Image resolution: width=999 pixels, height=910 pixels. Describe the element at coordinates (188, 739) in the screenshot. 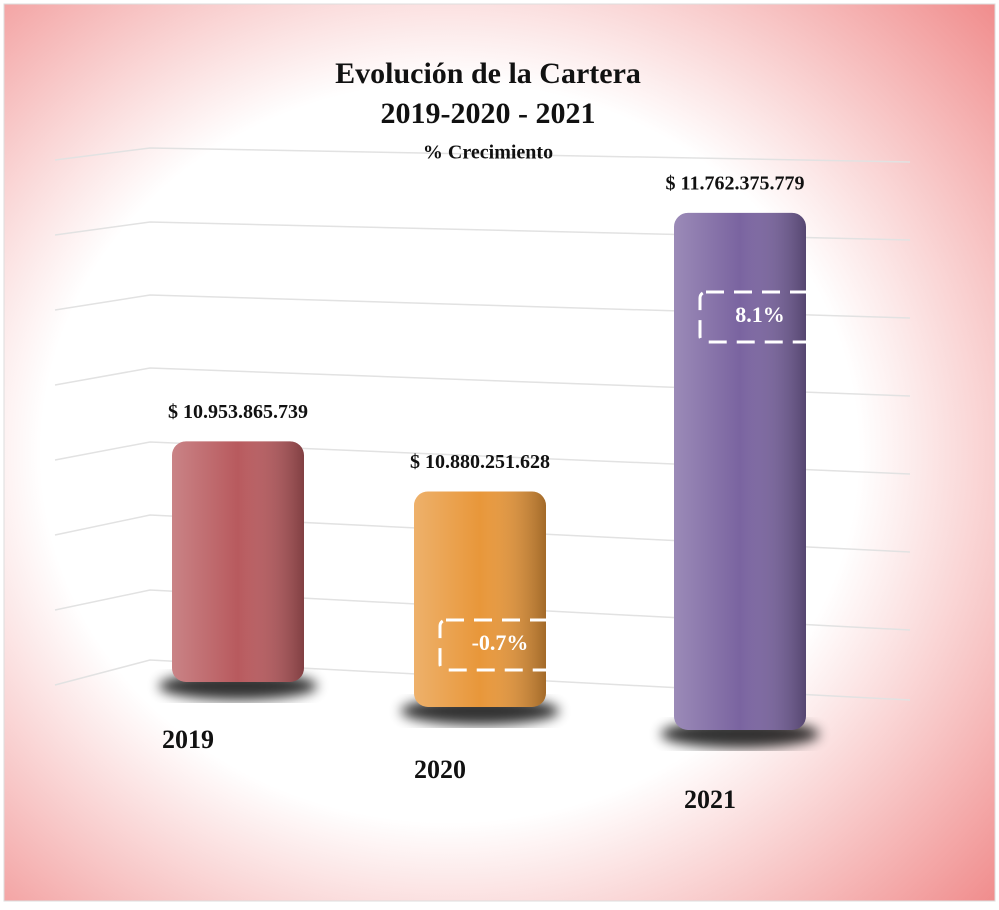

I see `x-tick-label: 2019` at that location.